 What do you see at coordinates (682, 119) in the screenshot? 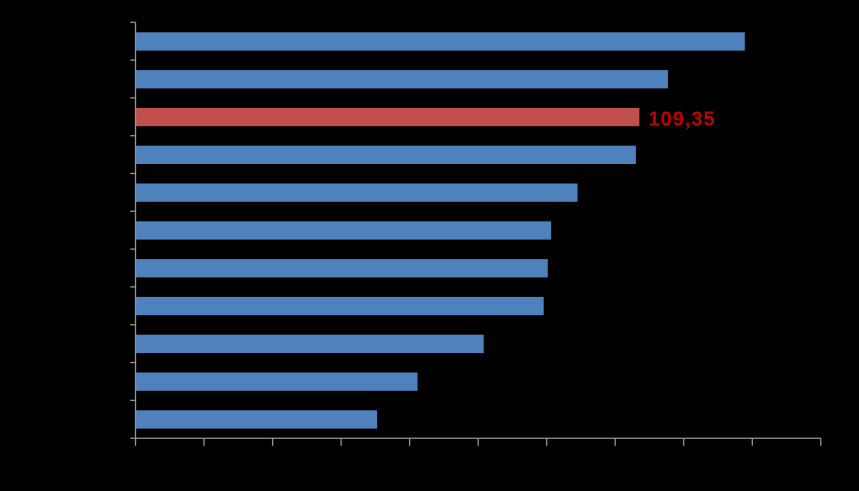
I see `svg-text: 109,35` at bounding box center [682, 119].